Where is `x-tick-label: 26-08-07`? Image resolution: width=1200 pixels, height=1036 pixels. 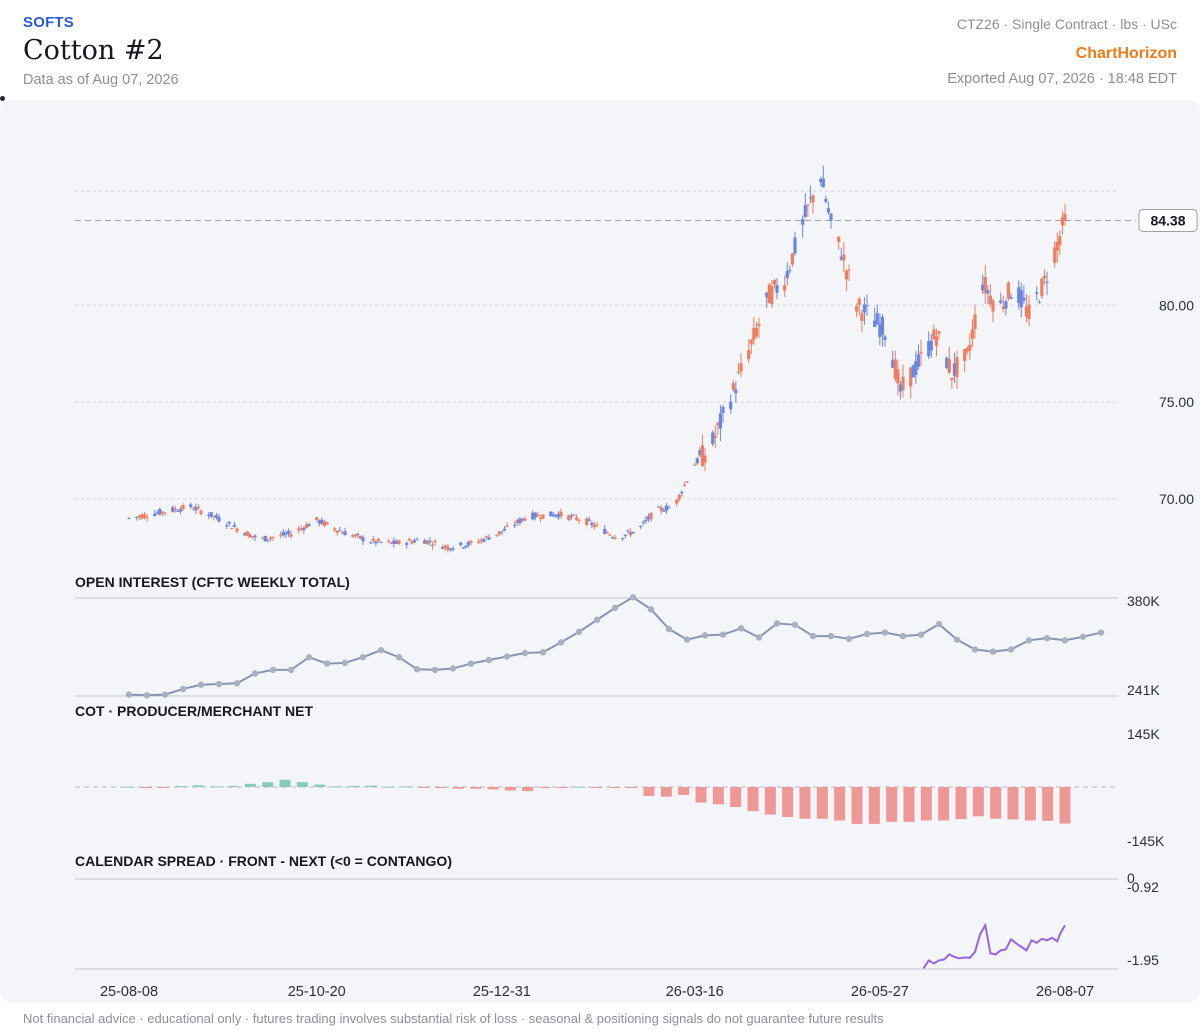 x-tick-label: 26-08-07 is located at coordinates (1065, 992).